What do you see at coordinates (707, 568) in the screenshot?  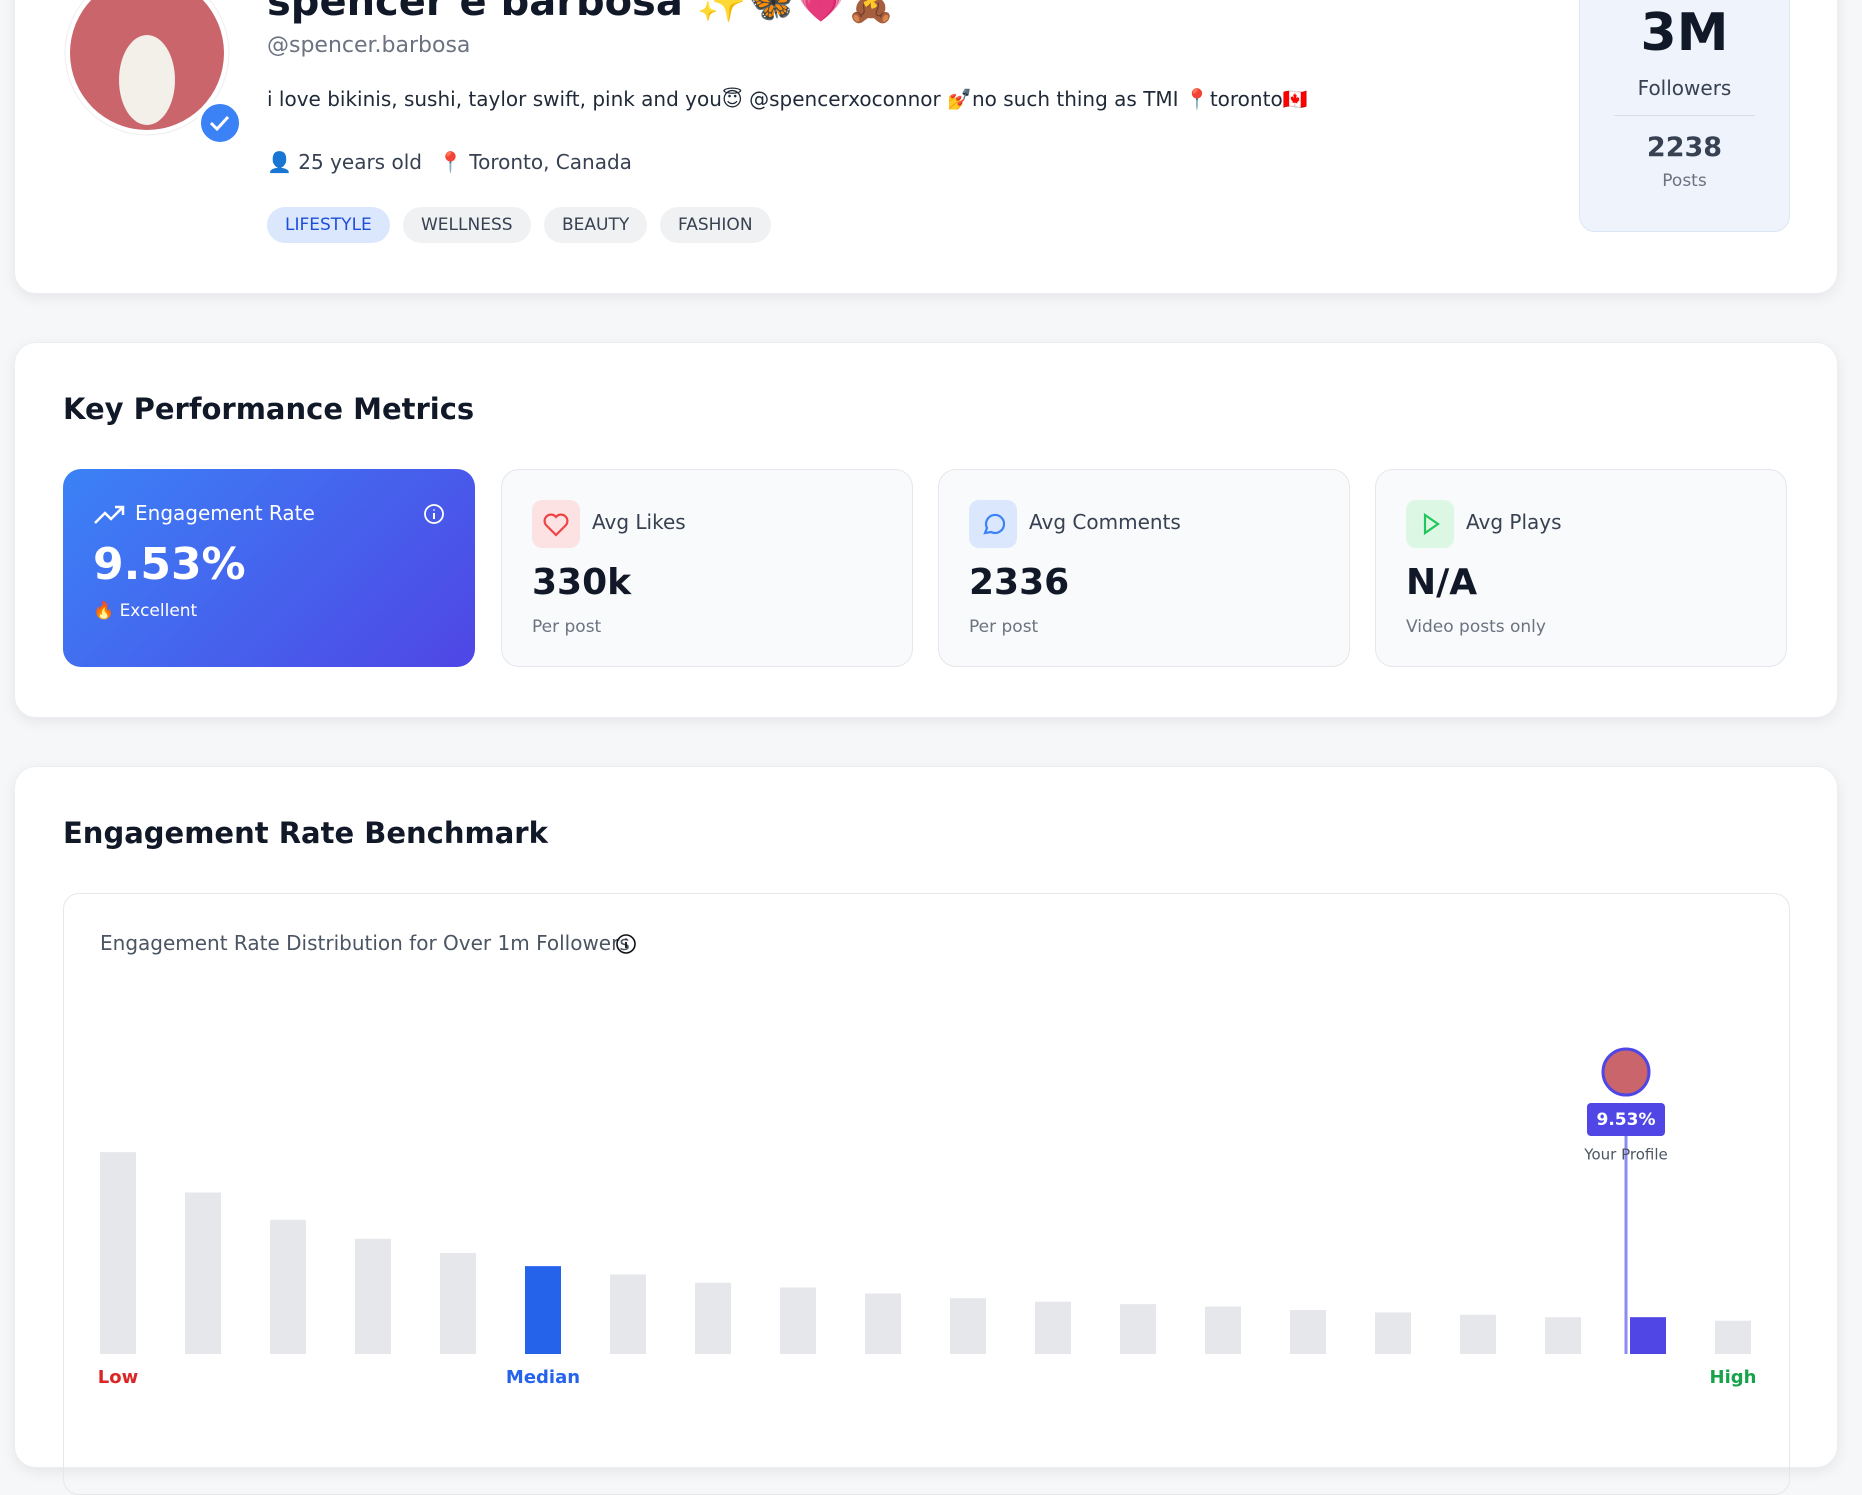 I see `metric-card: Avg Likes 330k Per post` at bounding box center [707, 568].